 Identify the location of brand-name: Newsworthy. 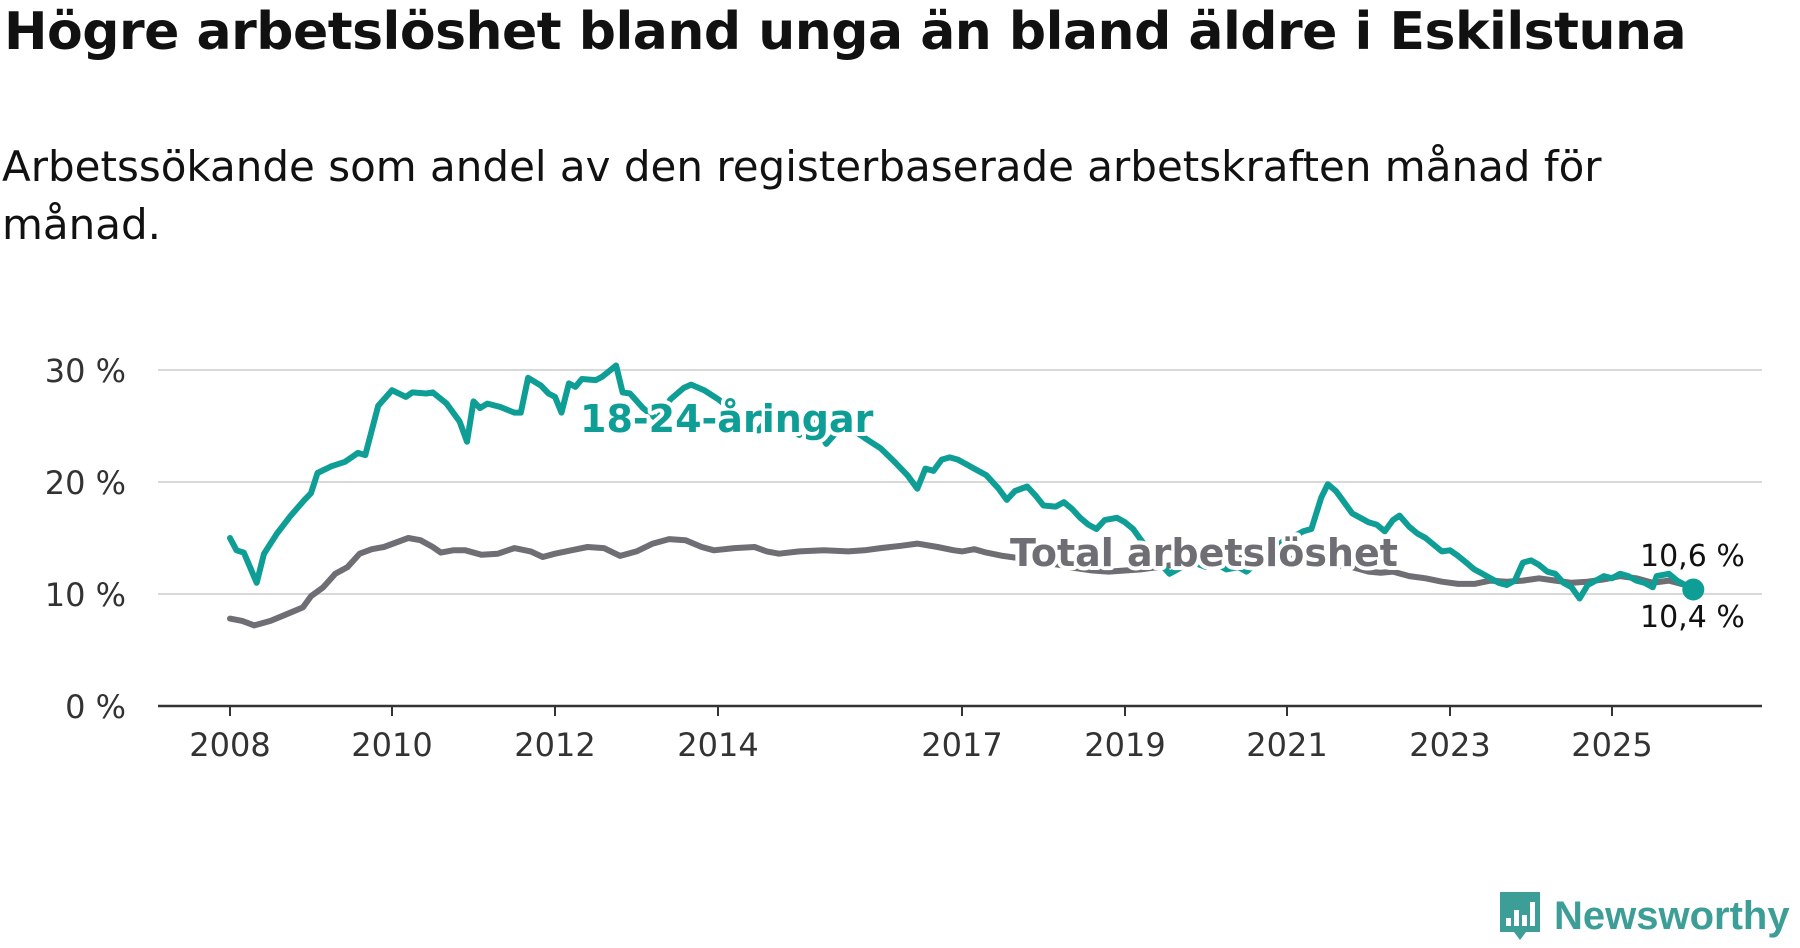
(1672, 915).